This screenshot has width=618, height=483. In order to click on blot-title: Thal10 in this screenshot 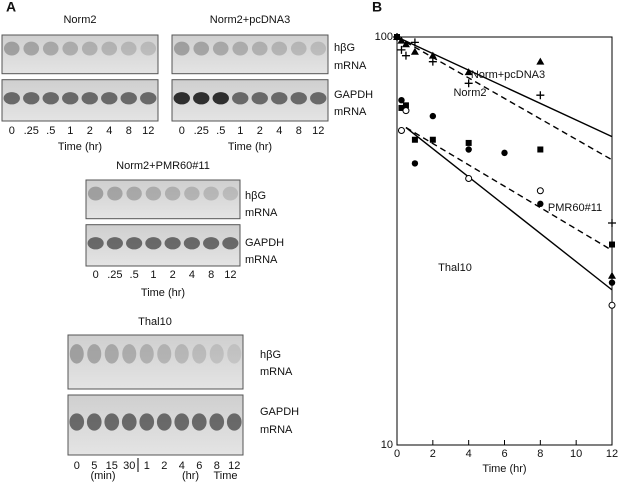, I will do `click(155, 322)`.